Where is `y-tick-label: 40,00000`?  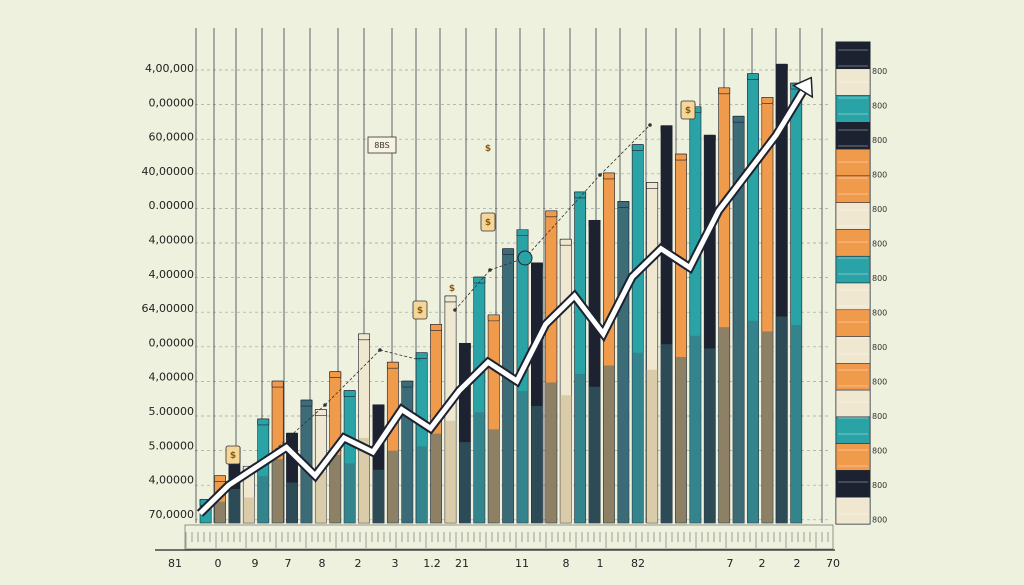
y-tick-label: 40,00000 is located at coordinates (168, 171).